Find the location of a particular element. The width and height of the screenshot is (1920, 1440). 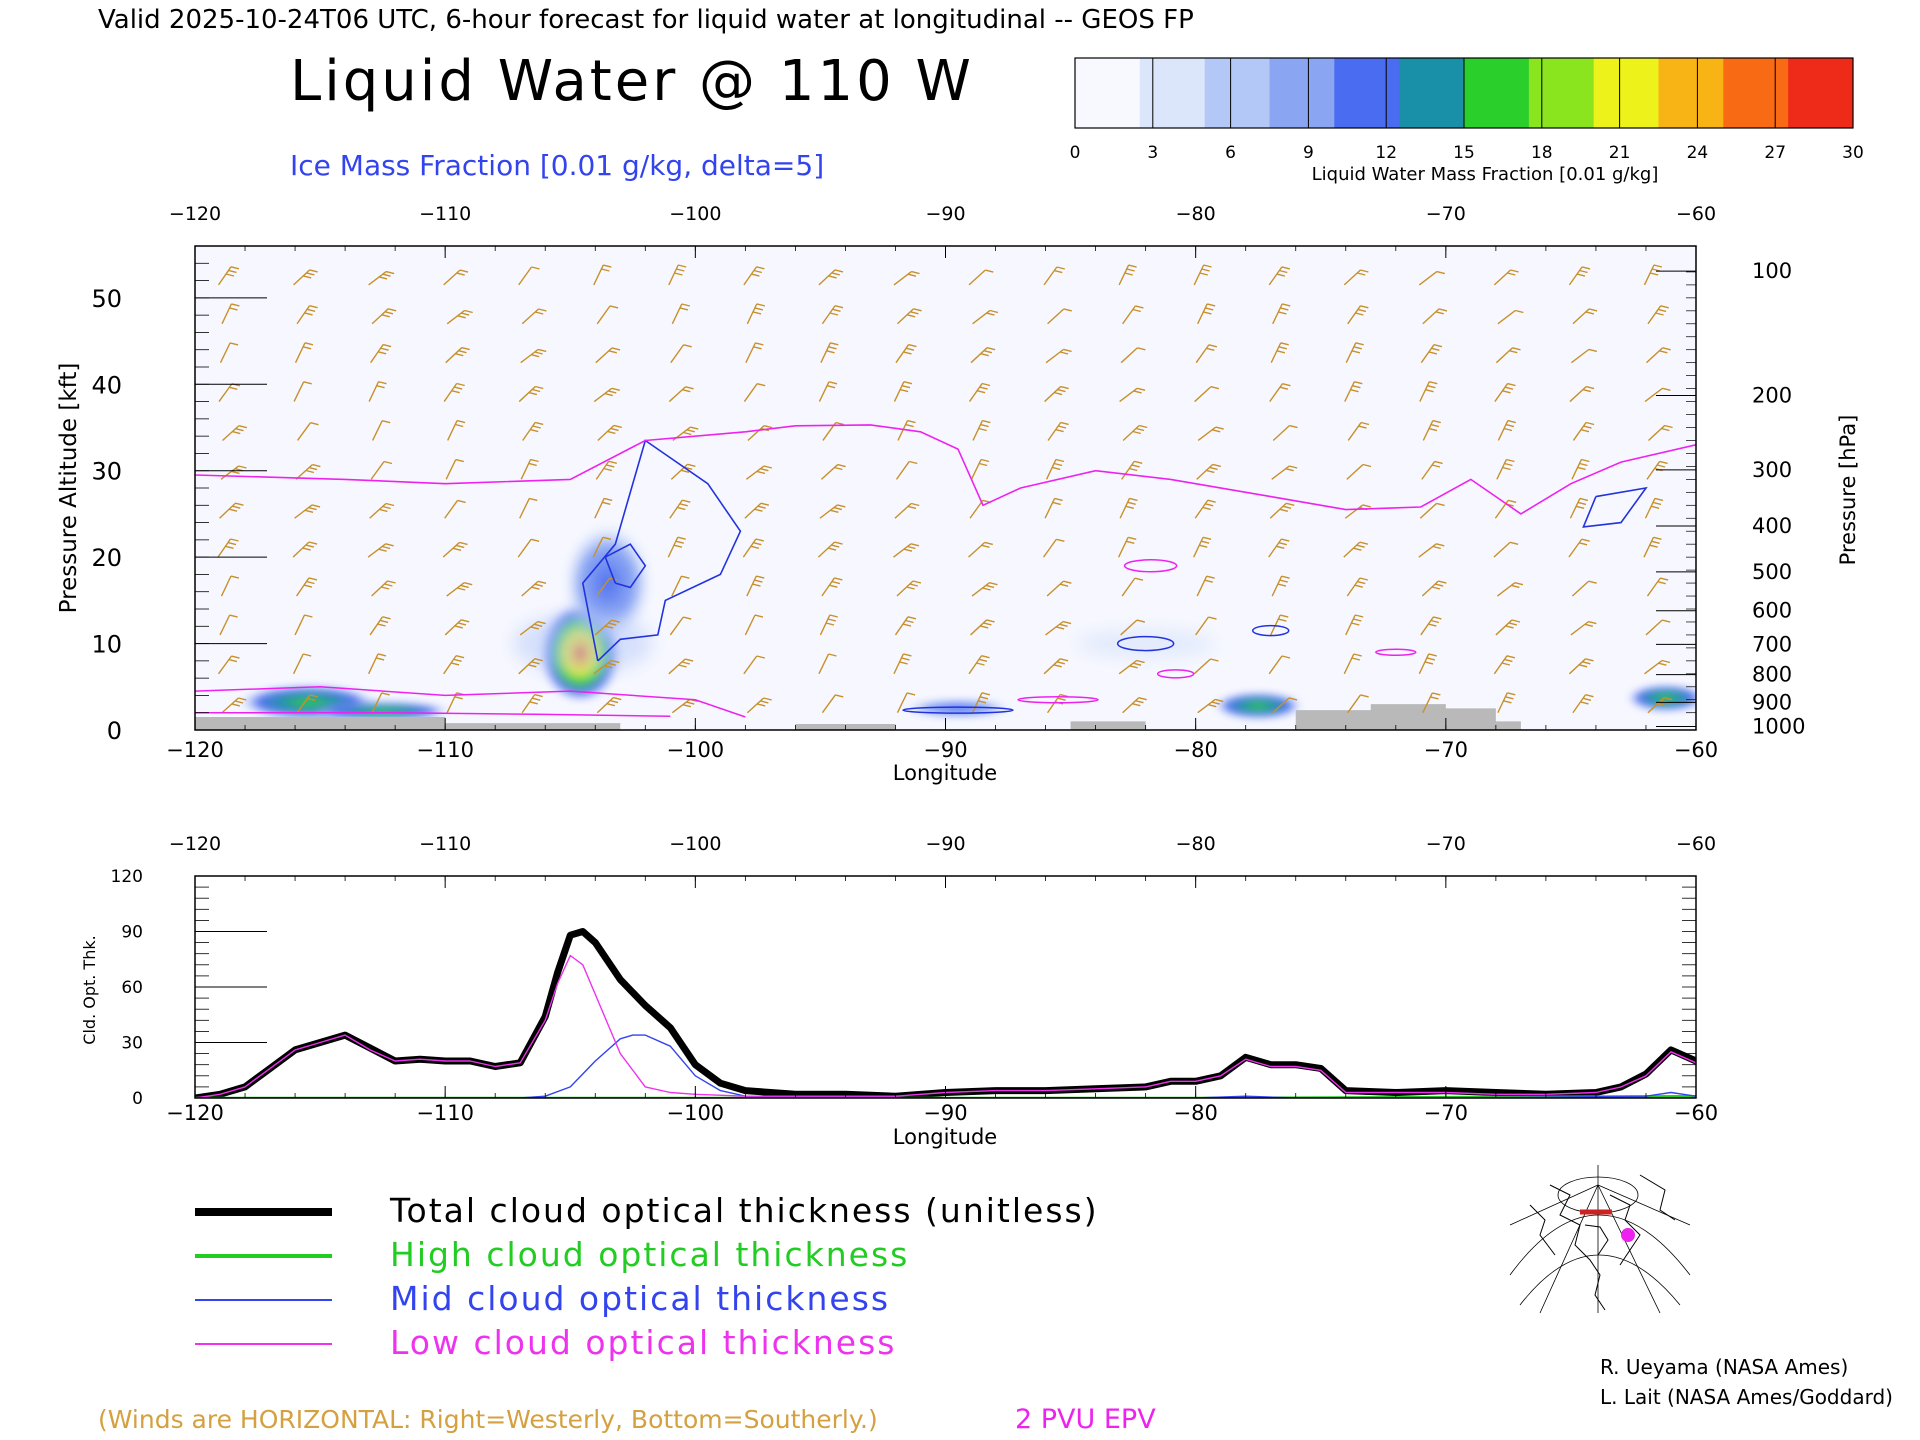

liquid-water-blob is located at coordinates (607, 583).